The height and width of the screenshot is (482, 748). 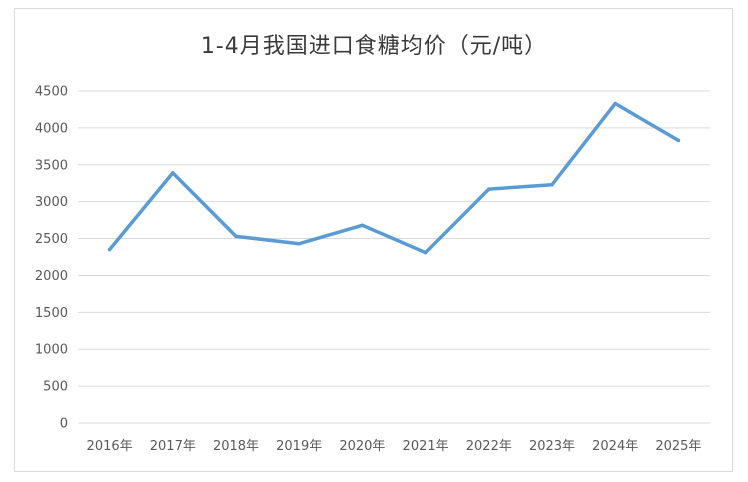 I want to click on x-tick-label: 2019年, so click(x=299, y=446).